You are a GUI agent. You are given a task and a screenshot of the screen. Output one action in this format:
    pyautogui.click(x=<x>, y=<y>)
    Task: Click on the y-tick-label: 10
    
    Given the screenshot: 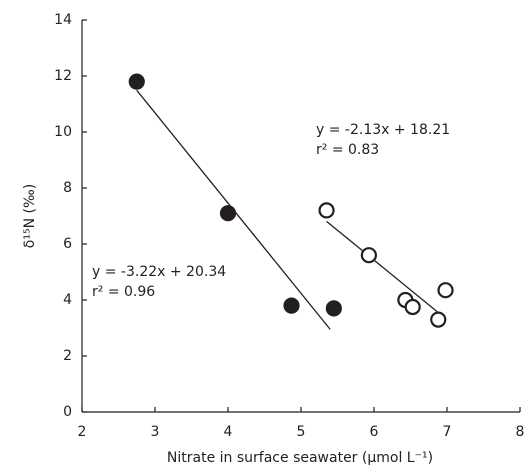 What is the action you would take?
    pyautogui.click(x=63, y=132)
    